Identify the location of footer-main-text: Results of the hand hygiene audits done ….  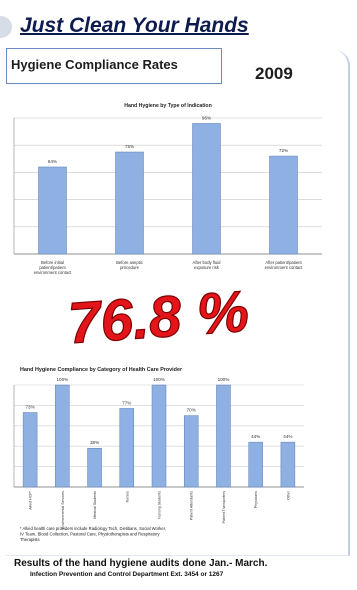
(141, 563).